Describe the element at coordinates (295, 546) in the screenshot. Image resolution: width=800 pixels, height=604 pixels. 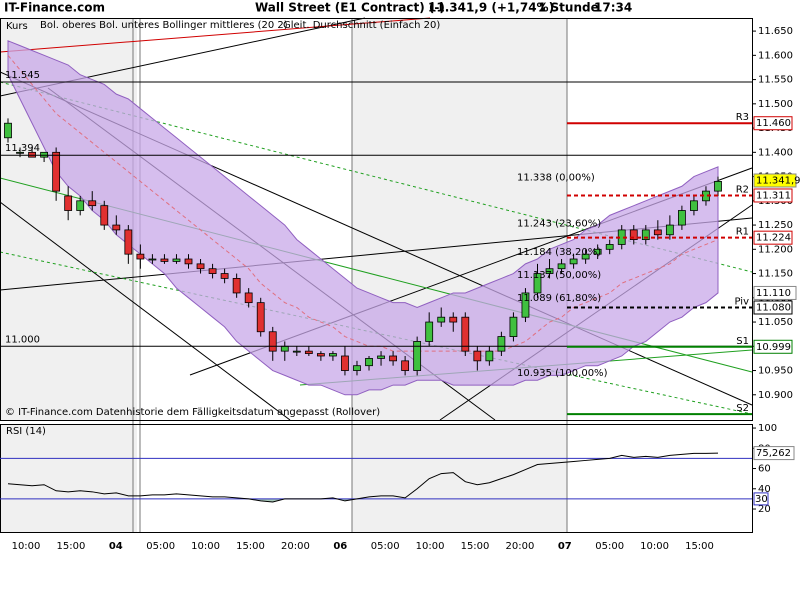
I see `x-tick-label: 20:00` at that location.